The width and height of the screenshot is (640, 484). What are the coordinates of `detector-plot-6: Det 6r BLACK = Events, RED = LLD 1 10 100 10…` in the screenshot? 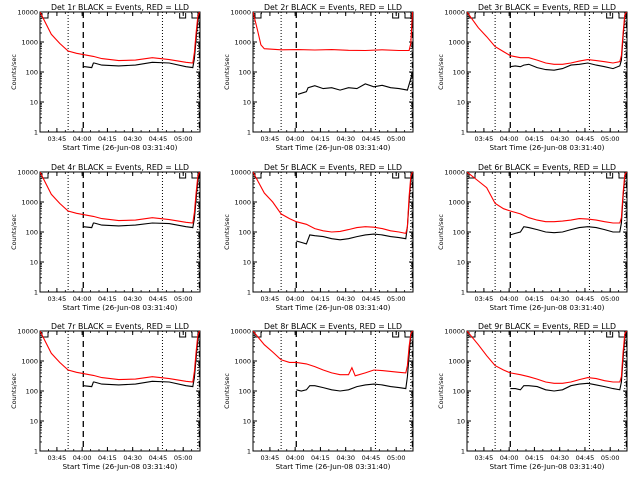 It's located at (532, 237).